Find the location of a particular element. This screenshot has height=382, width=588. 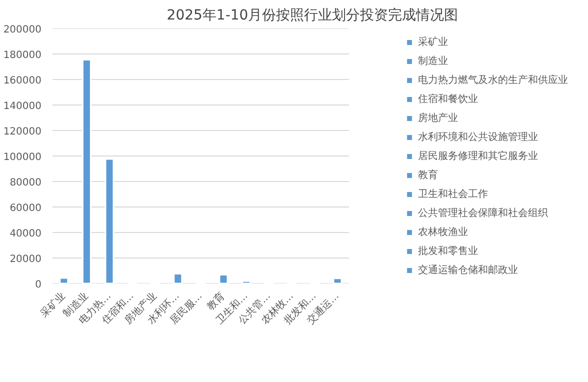

legend-label: 卫生和社会工作 is located at coordinates (453, 194).